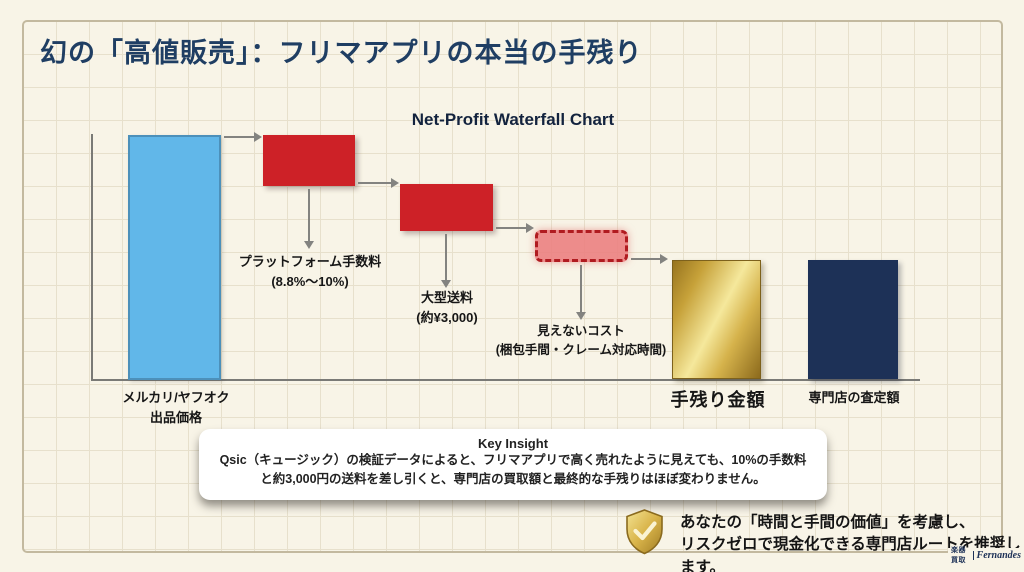 This screenshot has height=572, width=1024. What do you see at coordinates (513, 443) in the screenshot?
I see `key-insight-heading: Key Insight` at bounding box center [513, 443].